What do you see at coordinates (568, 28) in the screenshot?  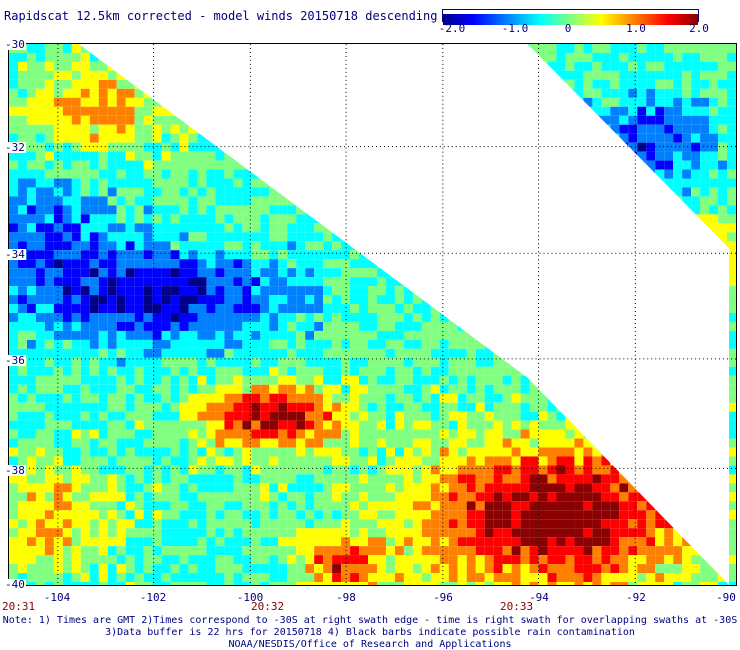 I see `colorbar-tick: 0` at bounding box center [568, 28].